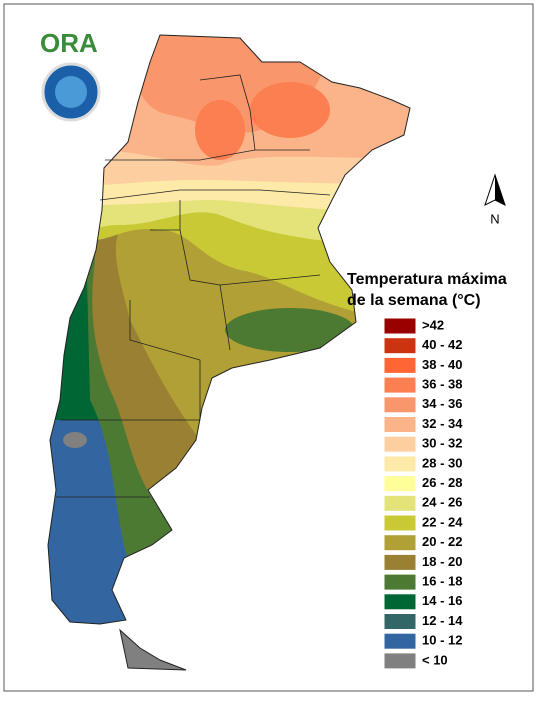  Describe the element at coordinates (442, 403) in the screenshot. I see `legend-label: 34 - 36` at that location.